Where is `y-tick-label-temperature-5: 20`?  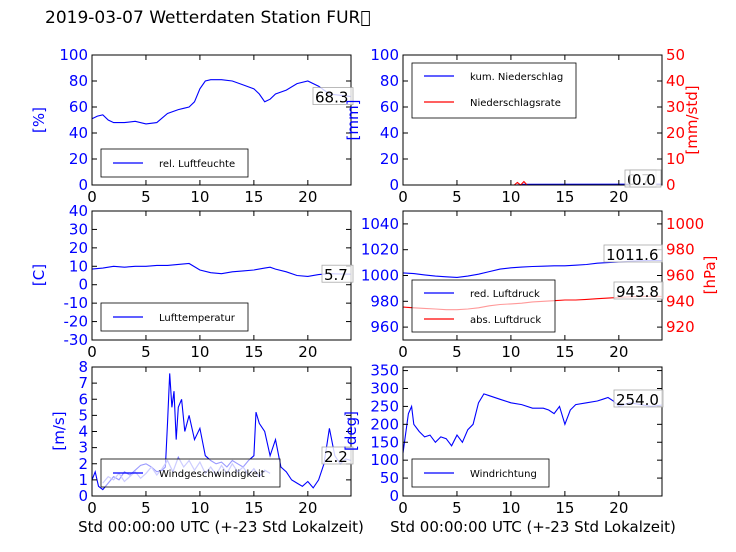 y-tick-label-temperature-5: 20 is located at coordinates (78, 248).